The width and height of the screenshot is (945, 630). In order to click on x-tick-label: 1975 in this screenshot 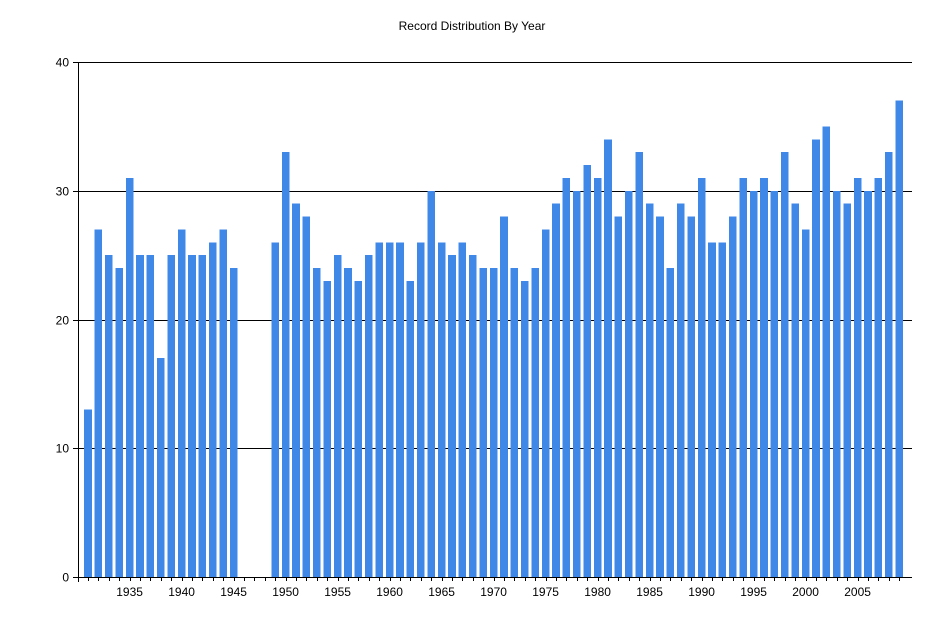, I will do `click(545, 592)`.